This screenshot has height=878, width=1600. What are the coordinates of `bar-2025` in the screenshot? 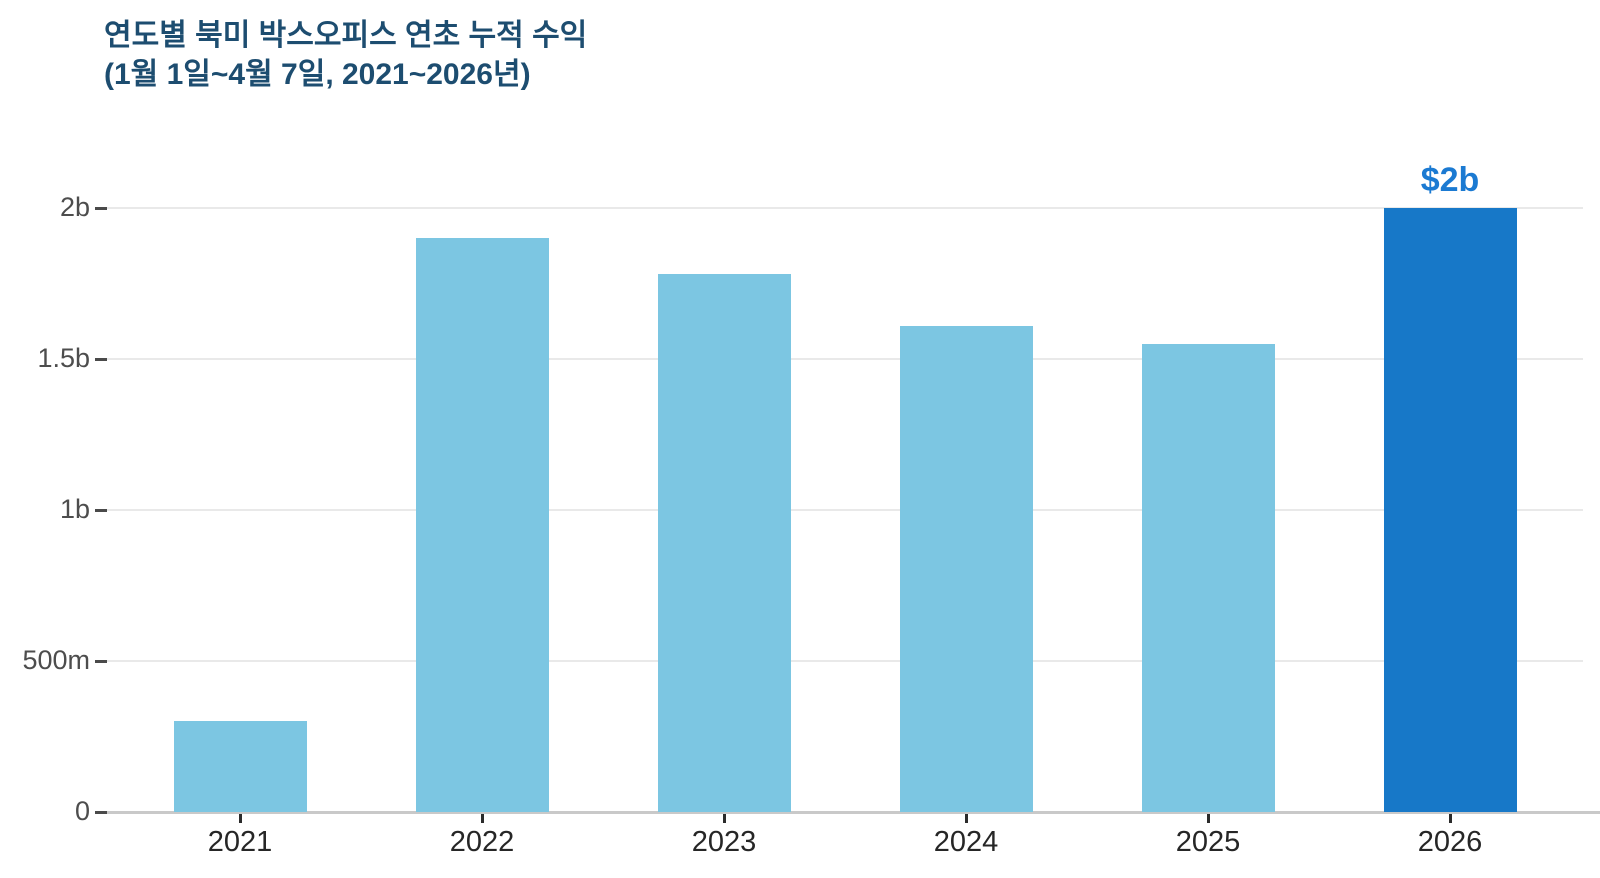 It's located at (1208, 578).